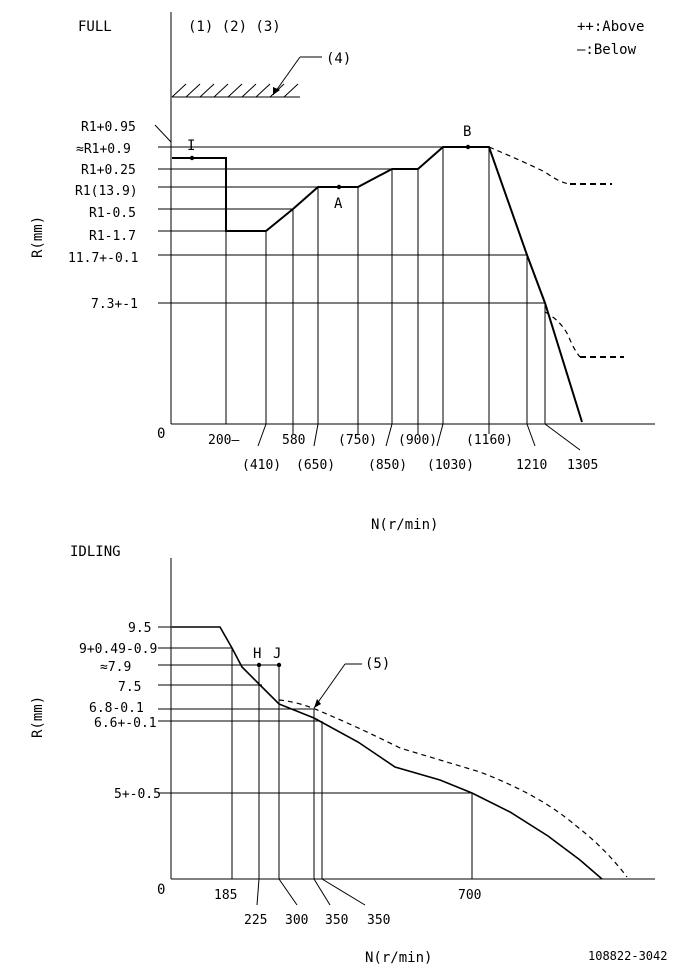 The image size is (681, 979). I want to click on idling-xlabel-700: 700, so click(469, 895).